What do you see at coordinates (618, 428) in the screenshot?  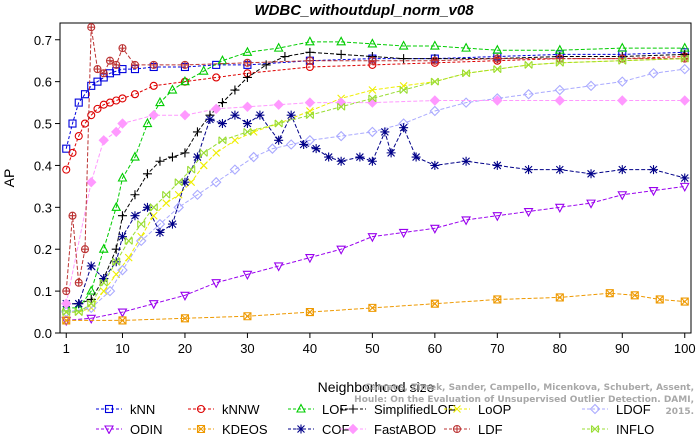 I see `legend-item-inflo: INFLO` at bounding box center [618, 428].